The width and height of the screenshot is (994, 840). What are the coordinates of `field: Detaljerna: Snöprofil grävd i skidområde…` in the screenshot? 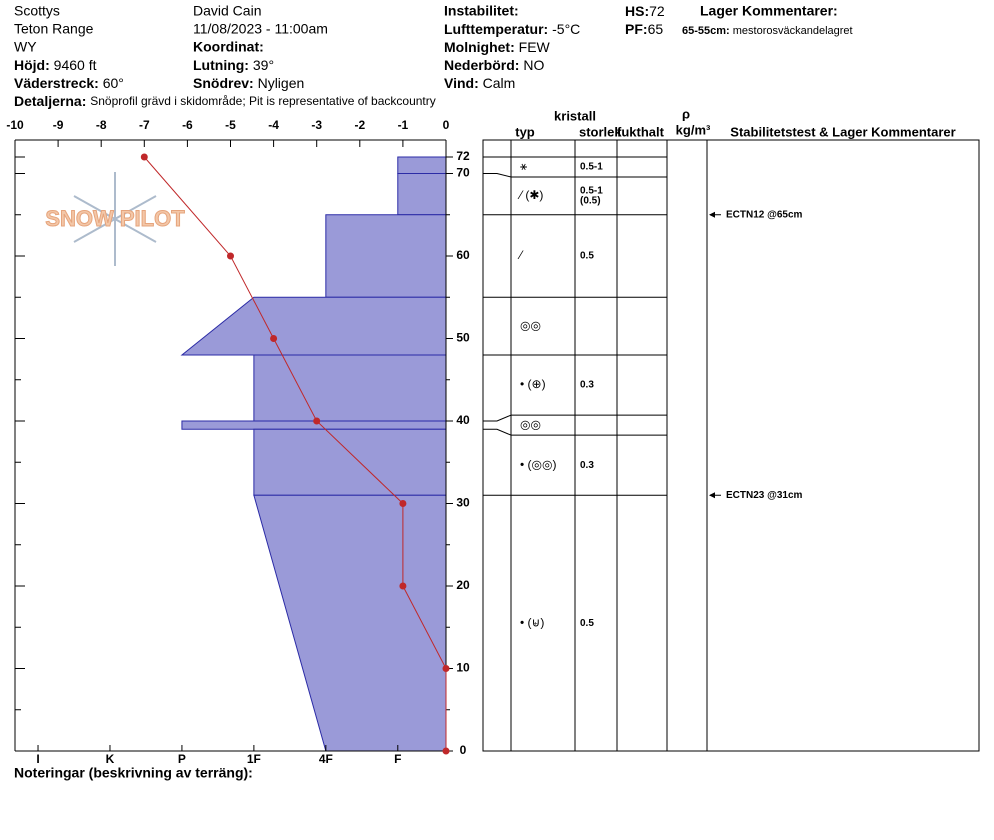 It's located at (225, 101).